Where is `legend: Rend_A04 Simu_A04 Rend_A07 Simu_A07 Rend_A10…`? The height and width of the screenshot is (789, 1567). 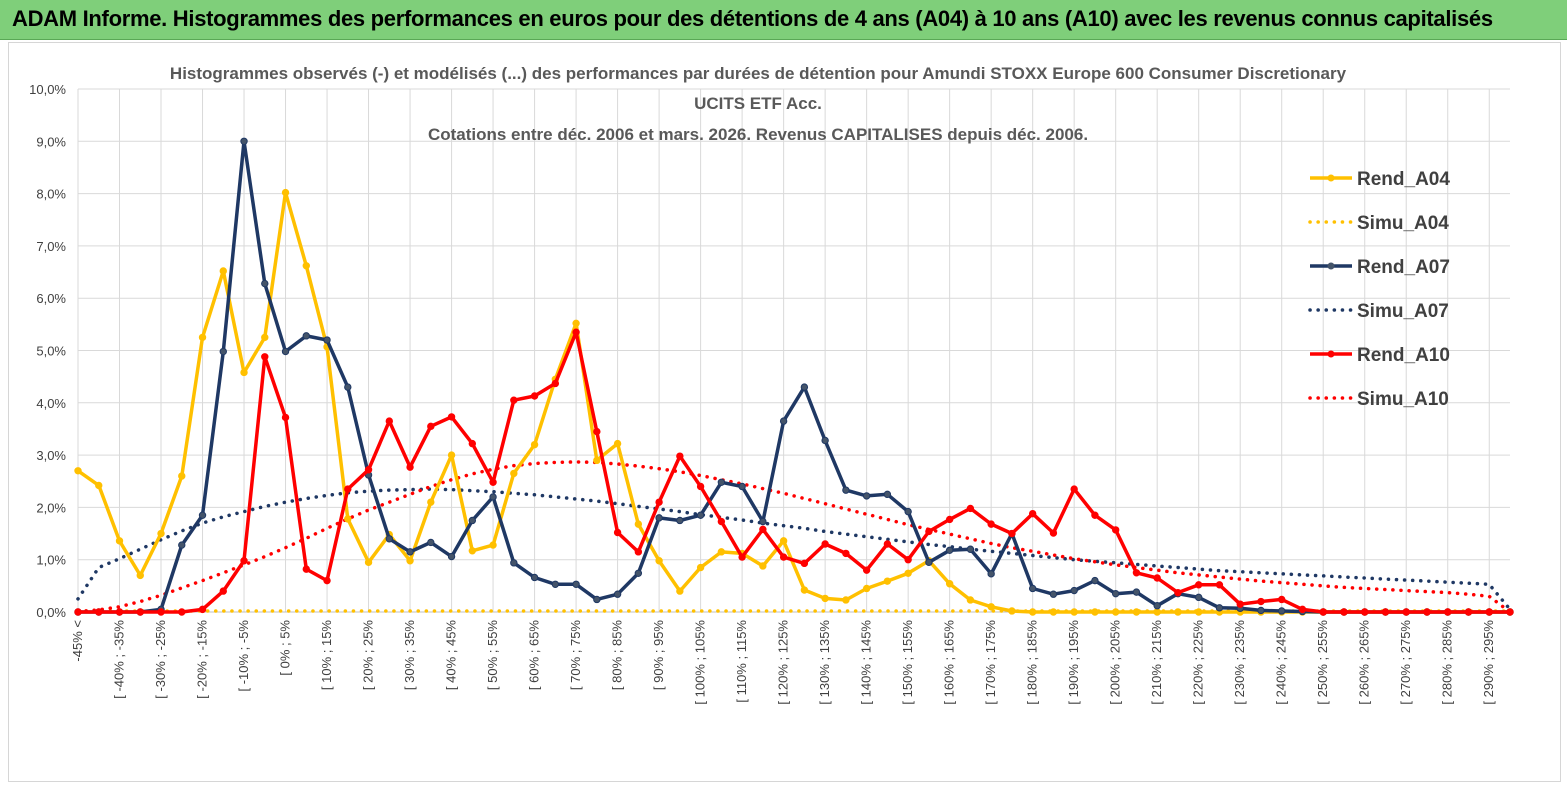 legend: Rend_A04 Simu_A04 Rend_A07 Simu_A07 Rend_A10… is located at coordinates (1379, 289).